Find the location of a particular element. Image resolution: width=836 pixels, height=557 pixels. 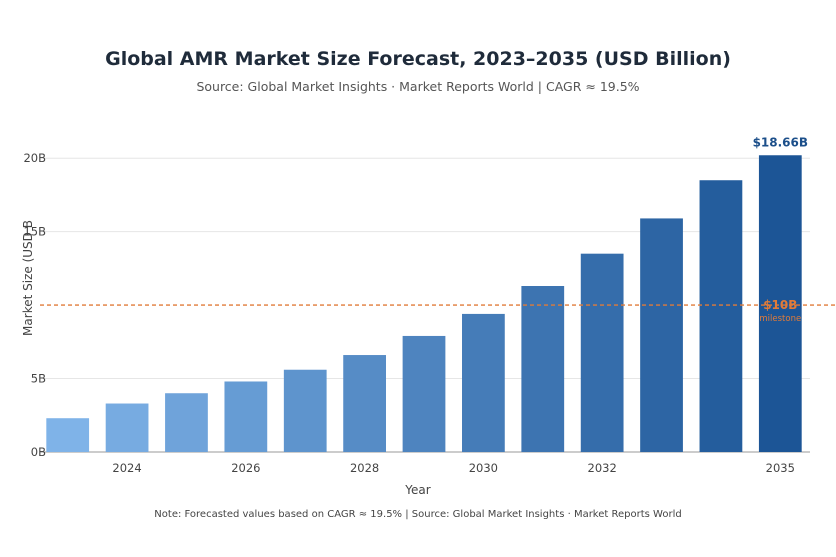

bar-2025 is located at coordinates (186, 422).